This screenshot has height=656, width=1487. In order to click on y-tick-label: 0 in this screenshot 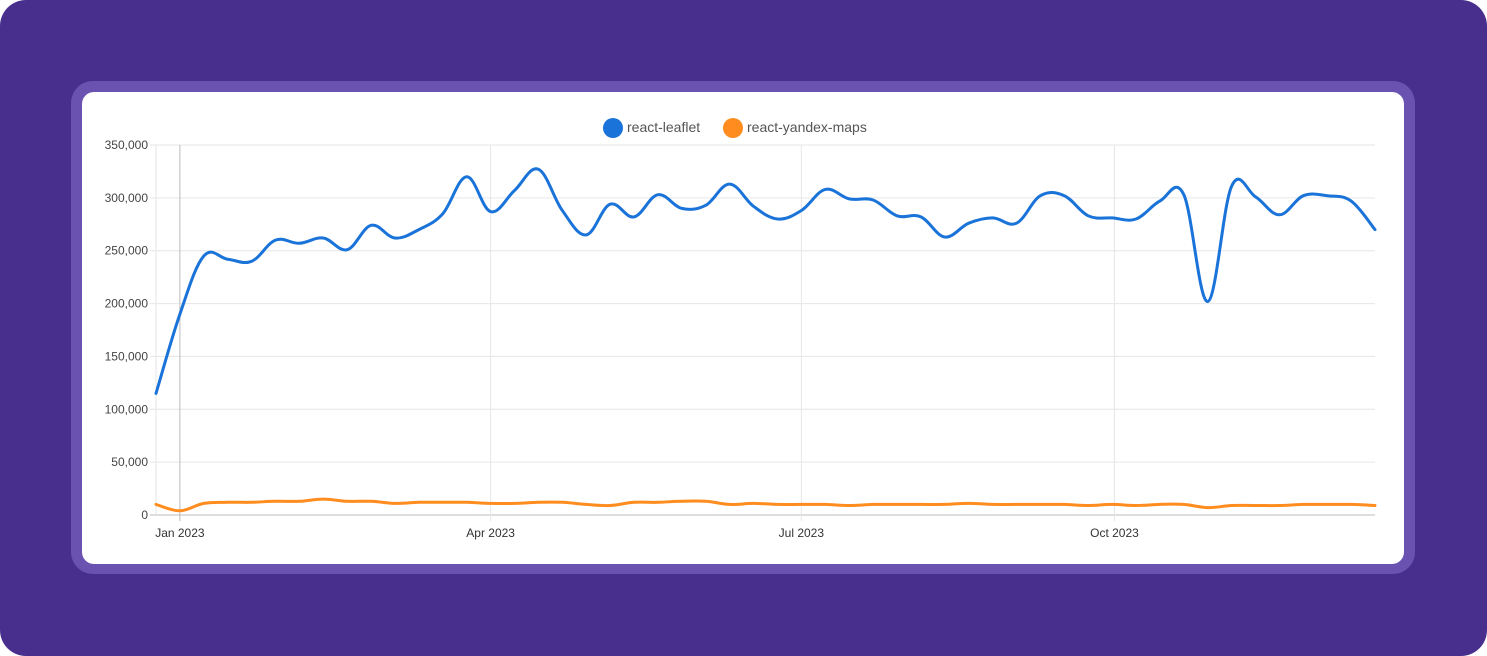, I will do `click(144, 515)`.